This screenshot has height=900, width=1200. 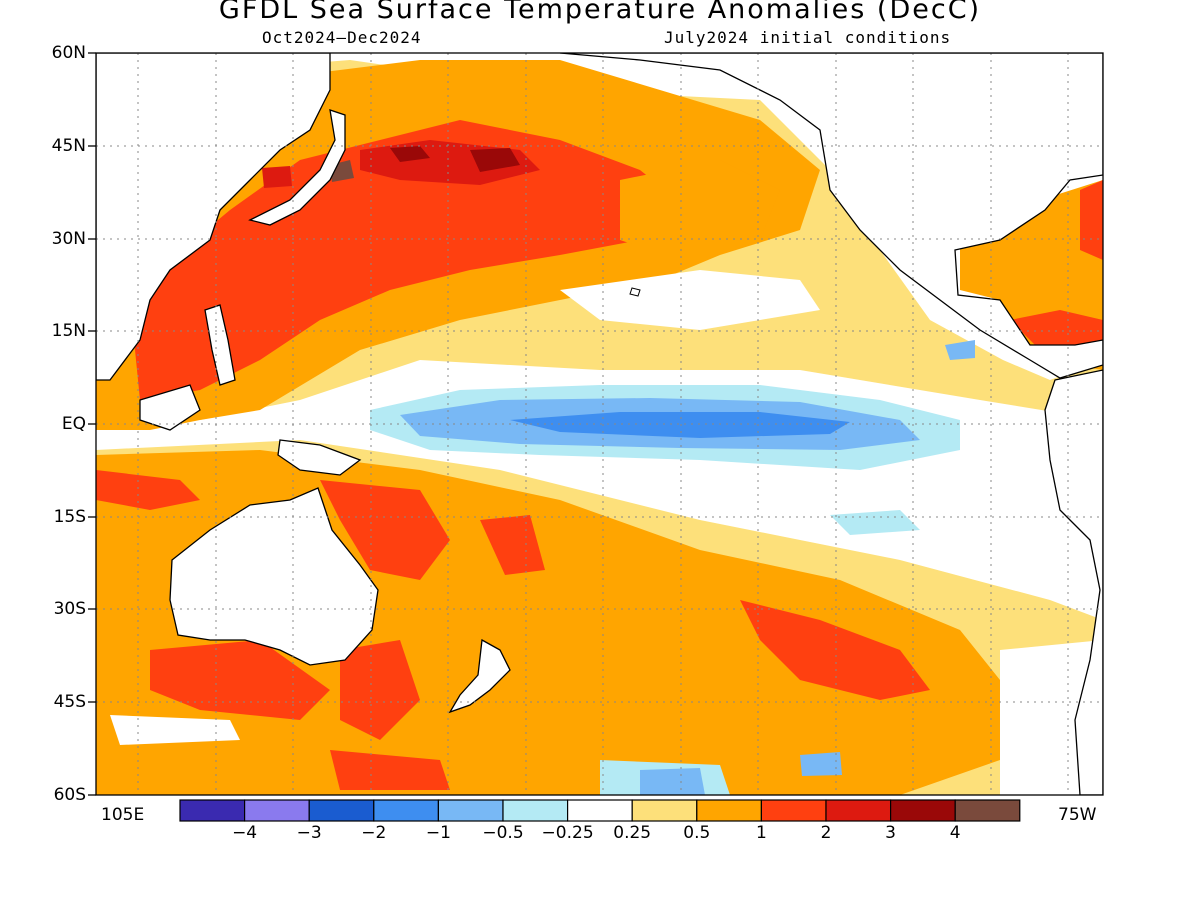 What do you see at coordinates (632, 833) in the screenshot?
I see `colorbar-tick-label: 0.25` at bounding box center [632, 833].